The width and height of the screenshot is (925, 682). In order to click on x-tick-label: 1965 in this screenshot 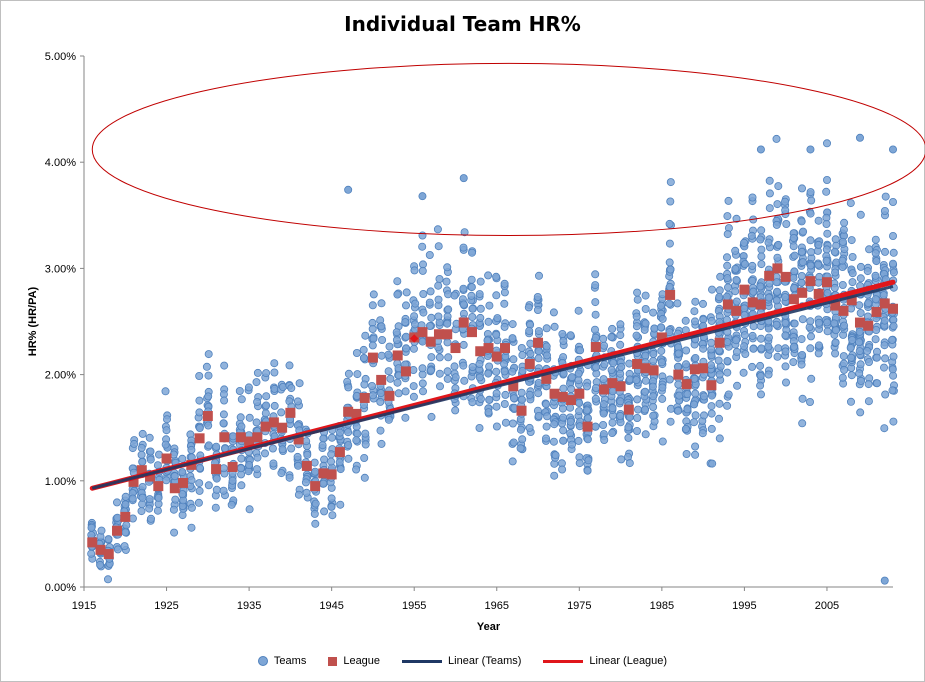, I will do `click(497, 606)`.